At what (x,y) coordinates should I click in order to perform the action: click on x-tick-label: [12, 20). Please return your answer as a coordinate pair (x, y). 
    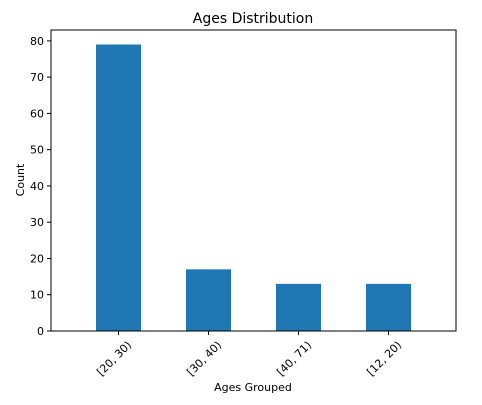
    Looking at the image, I should click on (384, 359).